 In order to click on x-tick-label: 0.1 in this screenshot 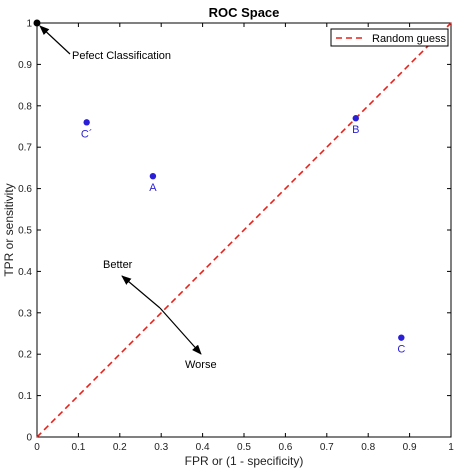, I will do `click(78, 447)`.